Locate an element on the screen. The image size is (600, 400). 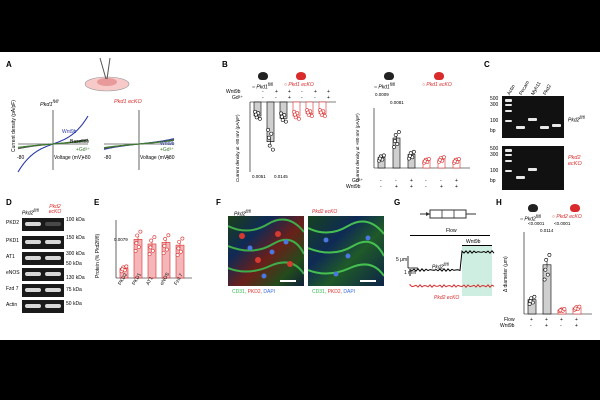
panel-g-scale-y: 5 μm is located at coordinates (402, 260).